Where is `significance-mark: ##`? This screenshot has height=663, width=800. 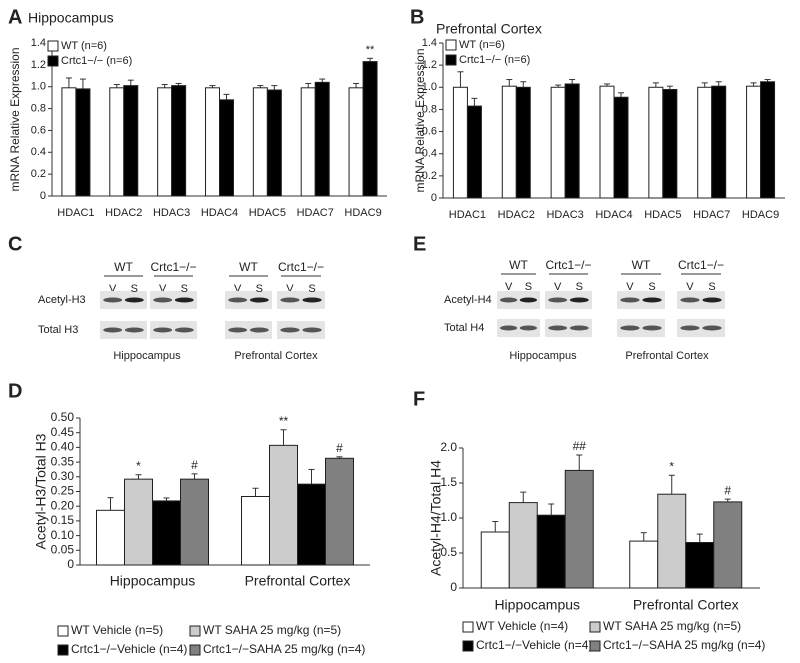 significance-mark: ## is located at coordinates (580, 446).